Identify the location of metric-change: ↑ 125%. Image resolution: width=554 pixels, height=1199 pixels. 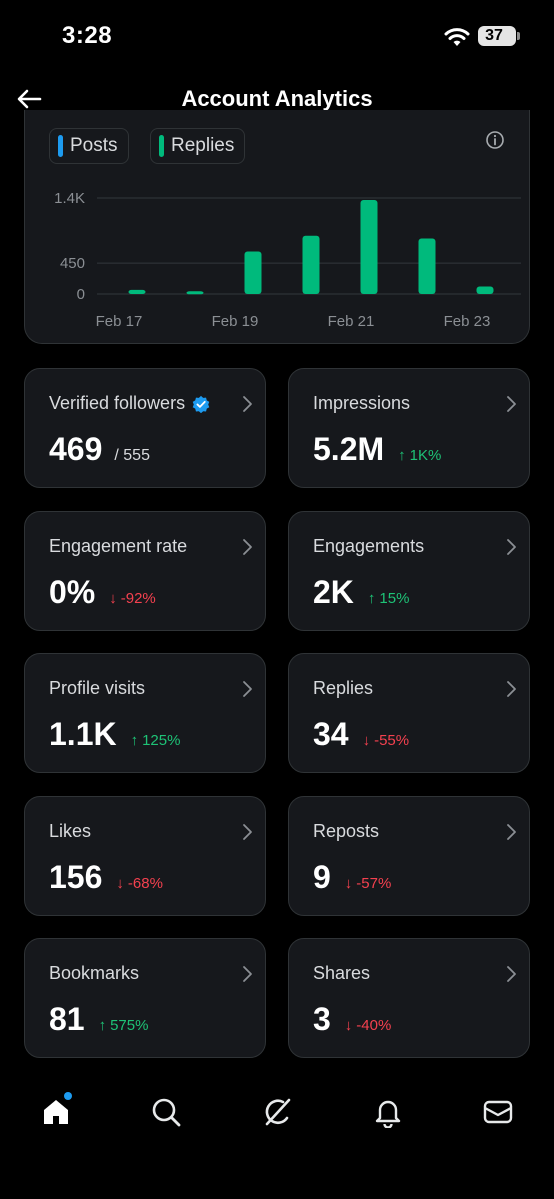
(156, 740).